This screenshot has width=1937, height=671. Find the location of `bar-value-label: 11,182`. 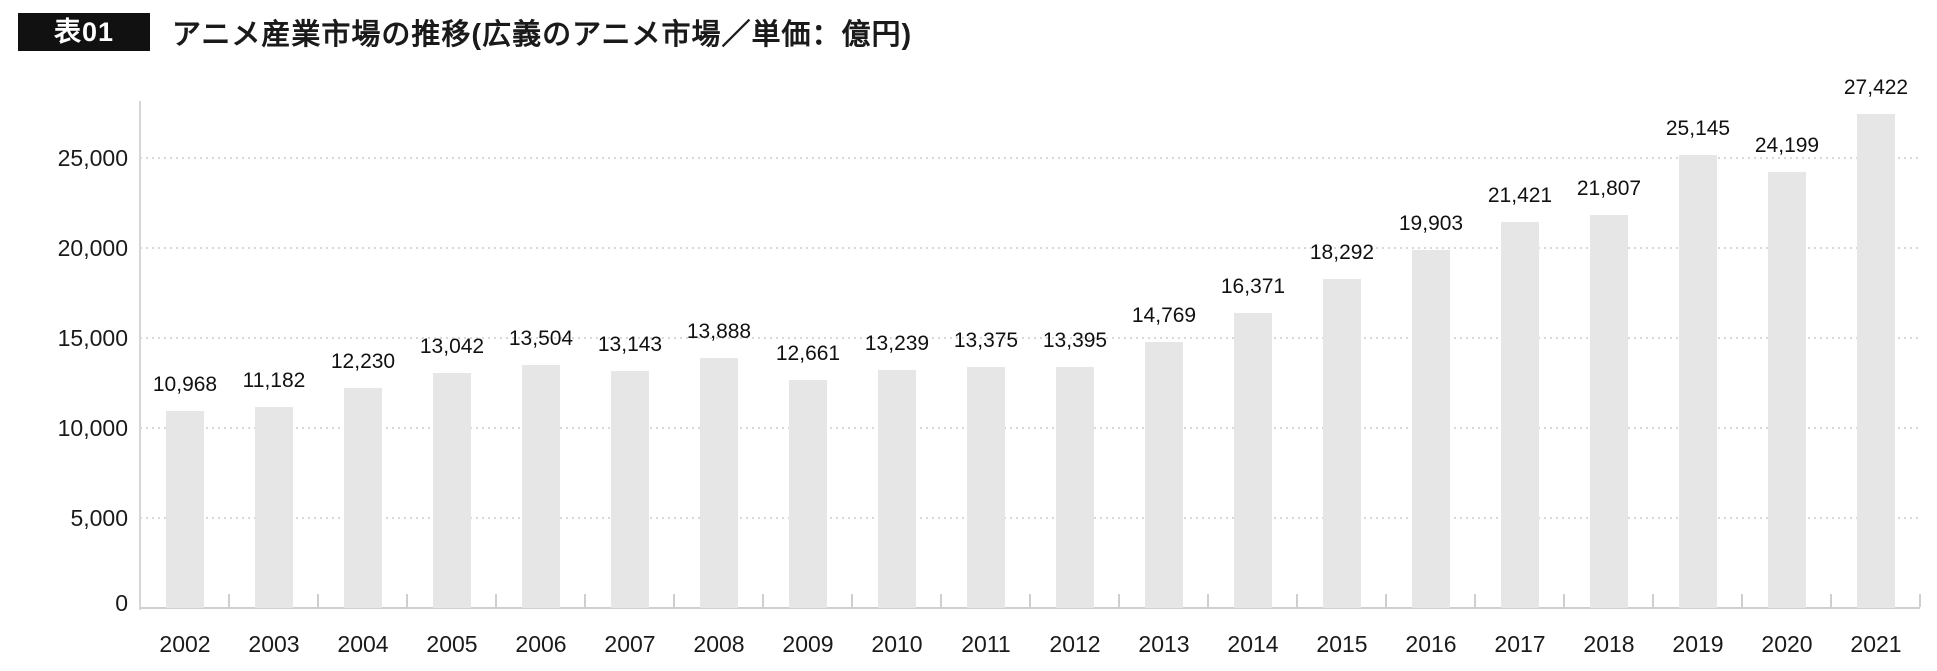

bar-value-label: 11,182 is located at coordinates (274, 380).